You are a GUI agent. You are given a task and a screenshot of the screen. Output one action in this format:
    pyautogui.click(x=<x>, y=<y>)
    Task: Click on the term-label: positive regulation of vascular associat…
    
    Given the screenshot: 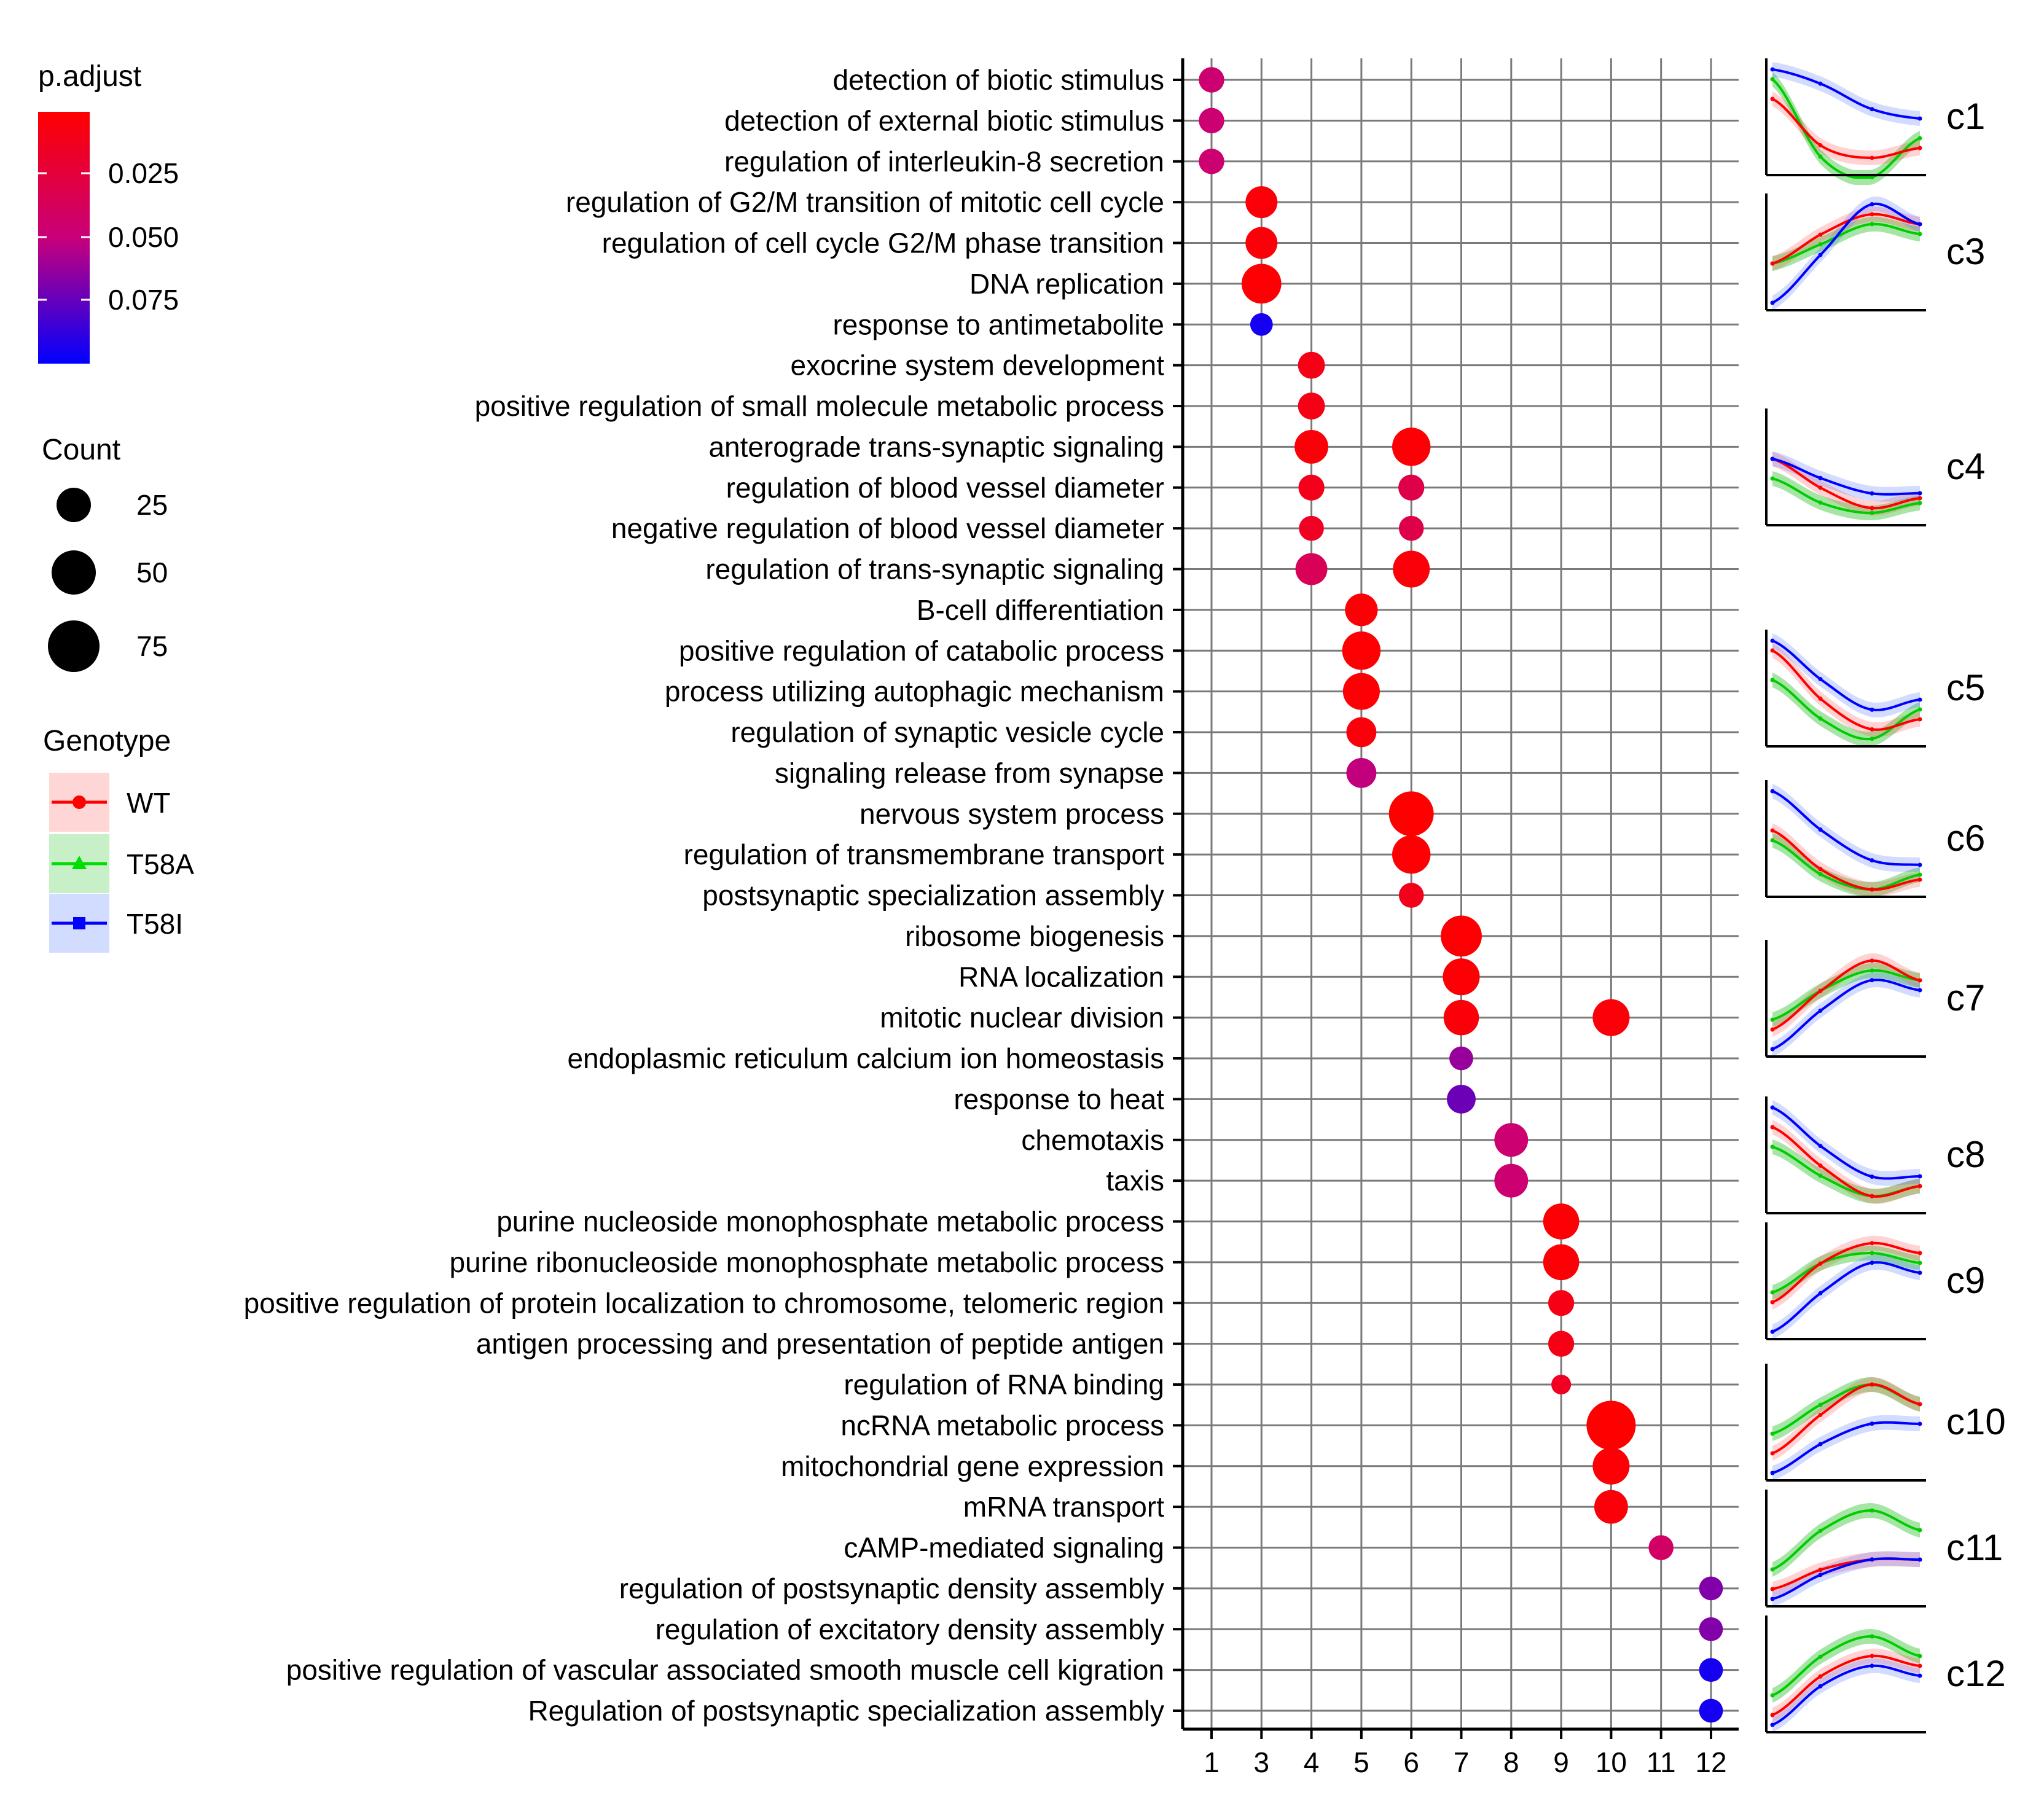 What is the action you would take?
    pyautogui.click(x=725, y=1670)
    